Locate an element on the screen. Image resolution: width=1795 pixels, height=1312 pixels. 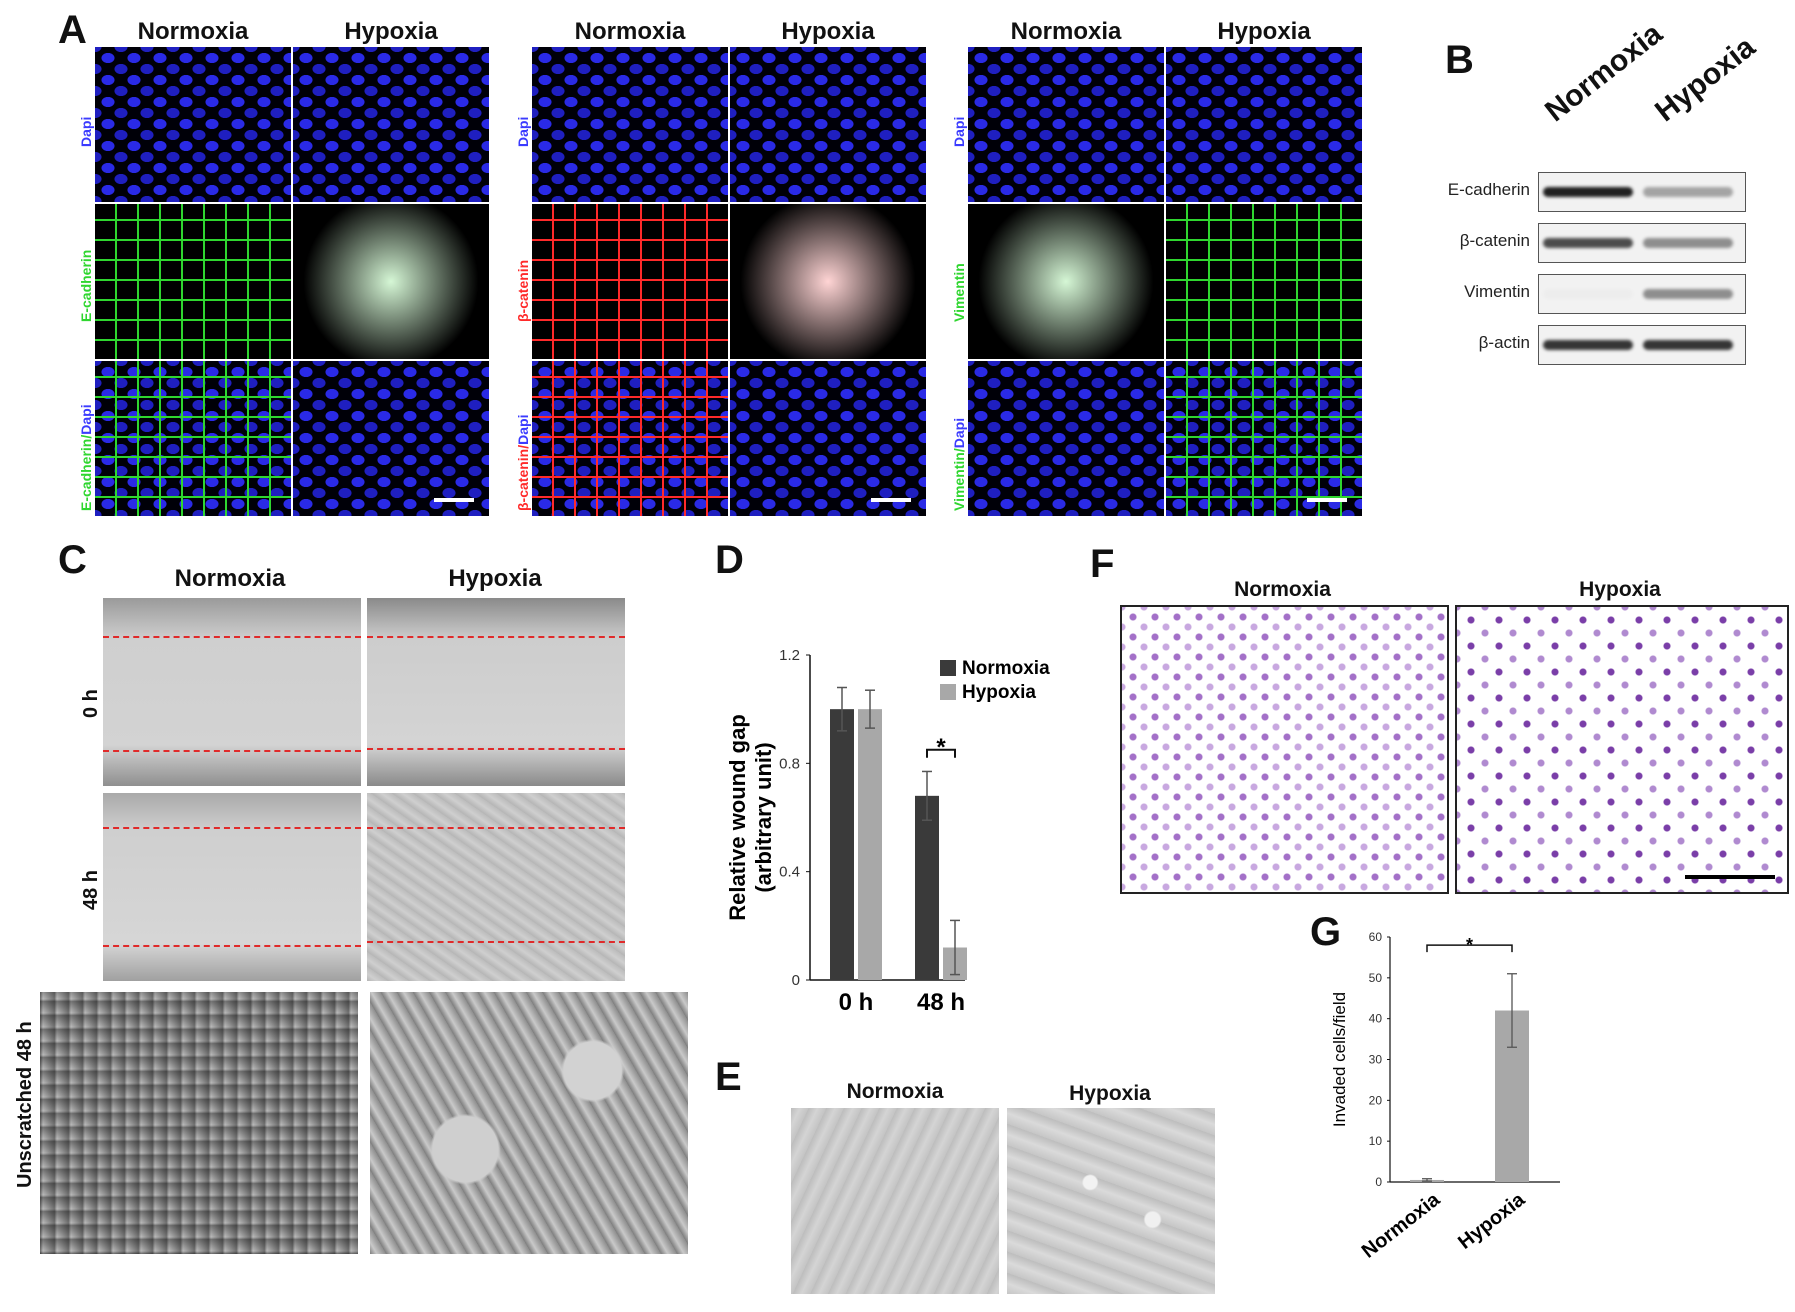
x-tick-label: 0 h is located at coordinates (856, 1002).